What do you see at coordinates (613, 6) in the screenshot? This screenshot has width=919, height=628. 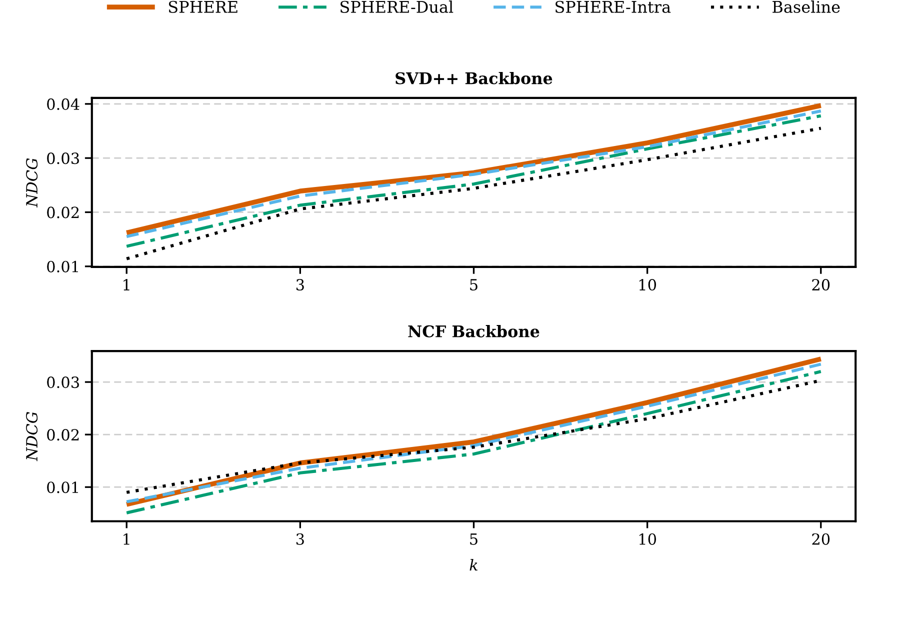 I see `legend-label: SPHERE-Intra` at bounding box center [613, 6].